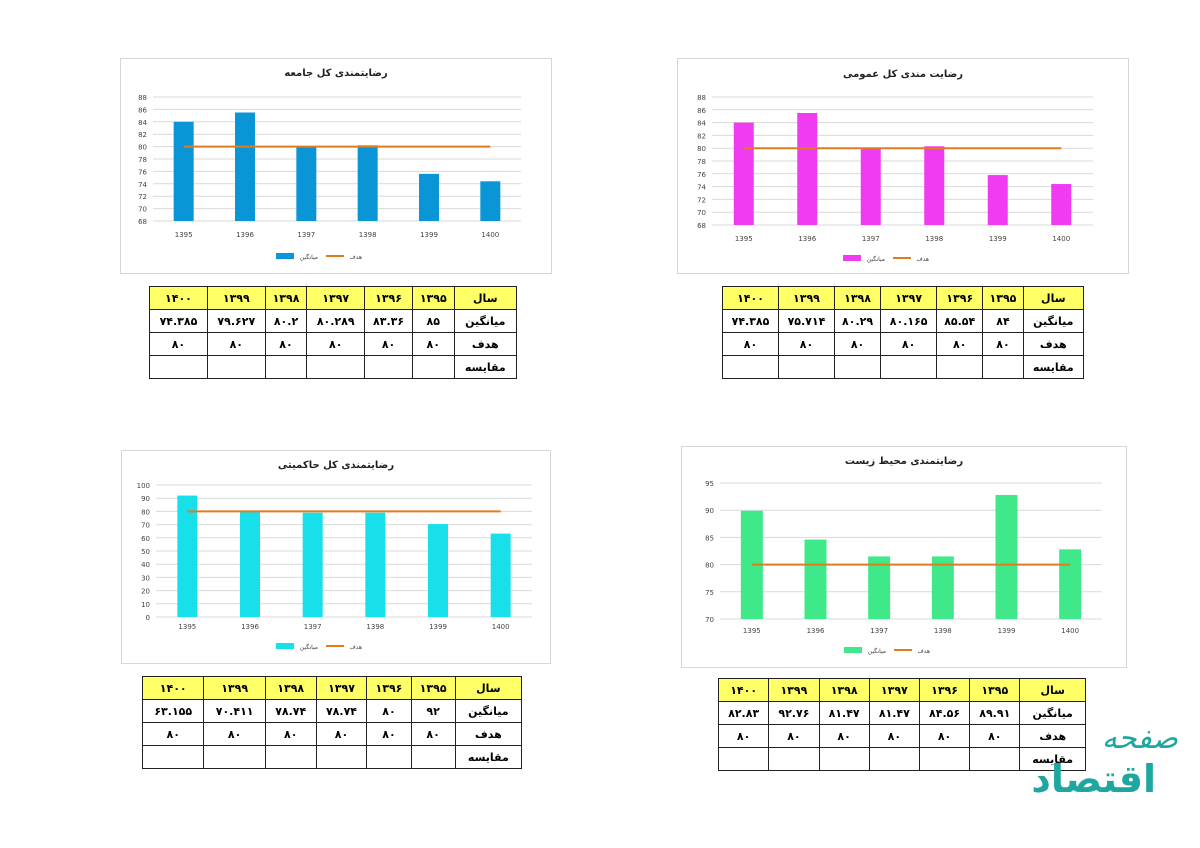 This screenshot has width=1200, height=848. I want to click on table-header-year: ۱۳۹۹, so click(234, 688).